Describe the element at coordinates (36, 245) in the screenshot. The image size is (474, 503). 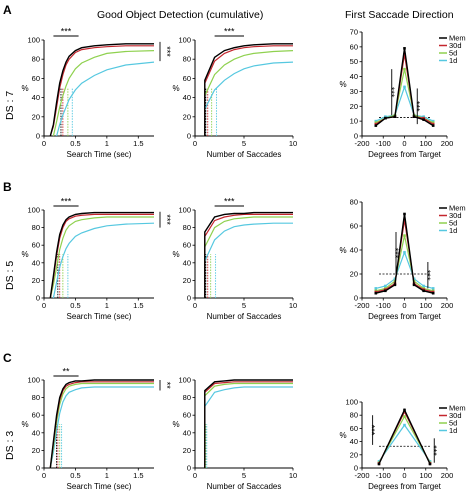
I see `b-search-time-y-tick-label: 60` at that location.